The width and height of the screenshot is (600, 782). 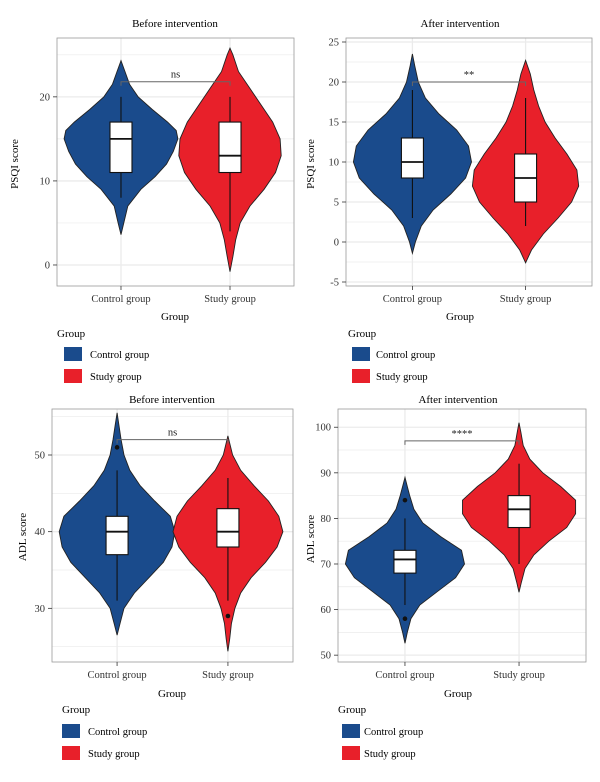 What do you see at coordinates (40, 609) in the screenshot?
I see `y-tick-label: 30` at bounding box center [40, 609].